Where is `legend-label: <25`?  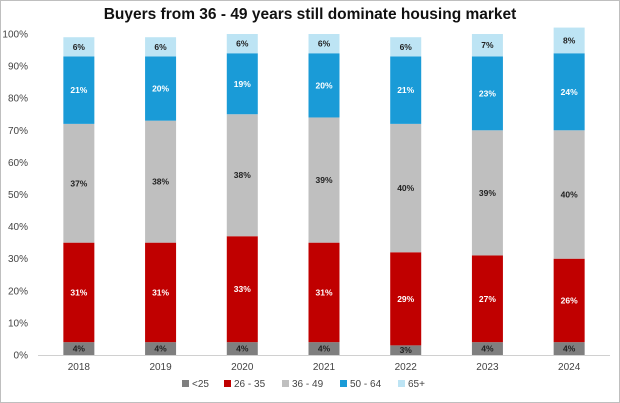 legend-label: <25 is located at coordinates (200, 384).